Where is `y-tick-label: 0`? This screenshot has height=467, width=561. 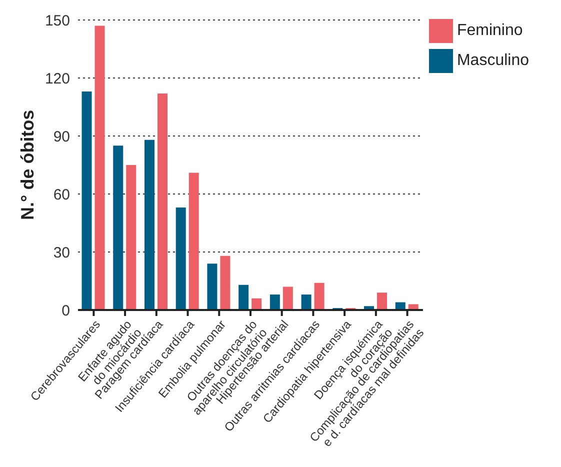 y-tick-label: 0 is located at coordinates (66, 311).